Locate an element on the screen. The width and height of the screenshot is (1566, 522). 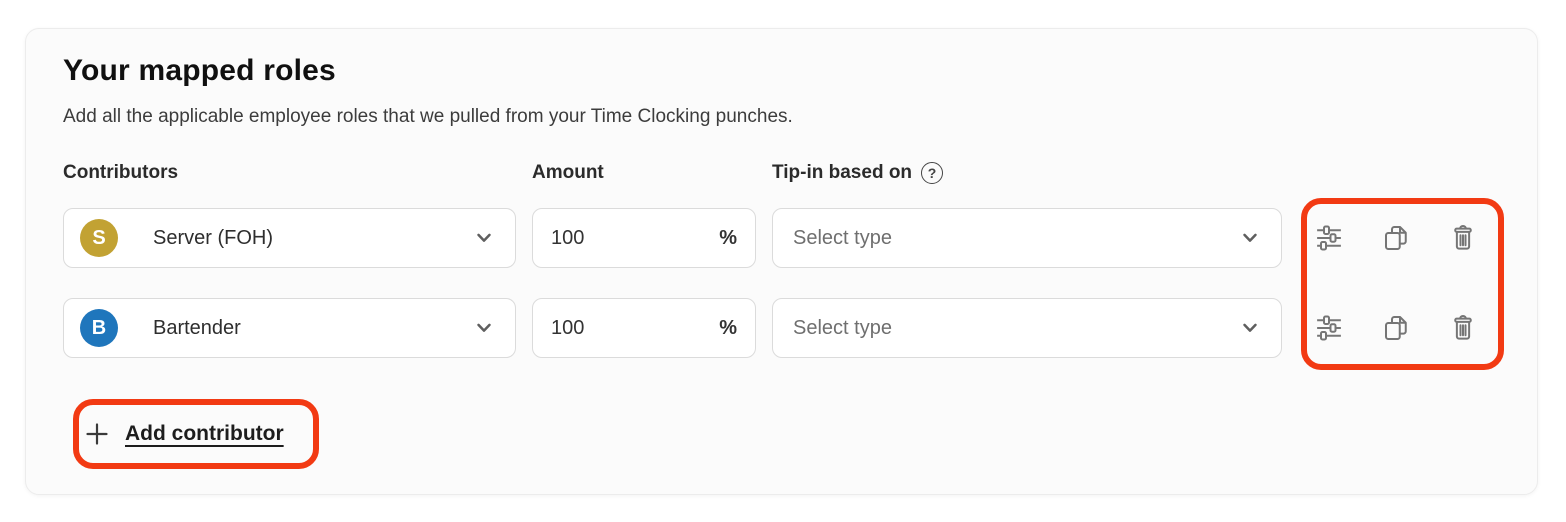
contributor-role-label: Server (FOH) is located at coordinates (213, 237).